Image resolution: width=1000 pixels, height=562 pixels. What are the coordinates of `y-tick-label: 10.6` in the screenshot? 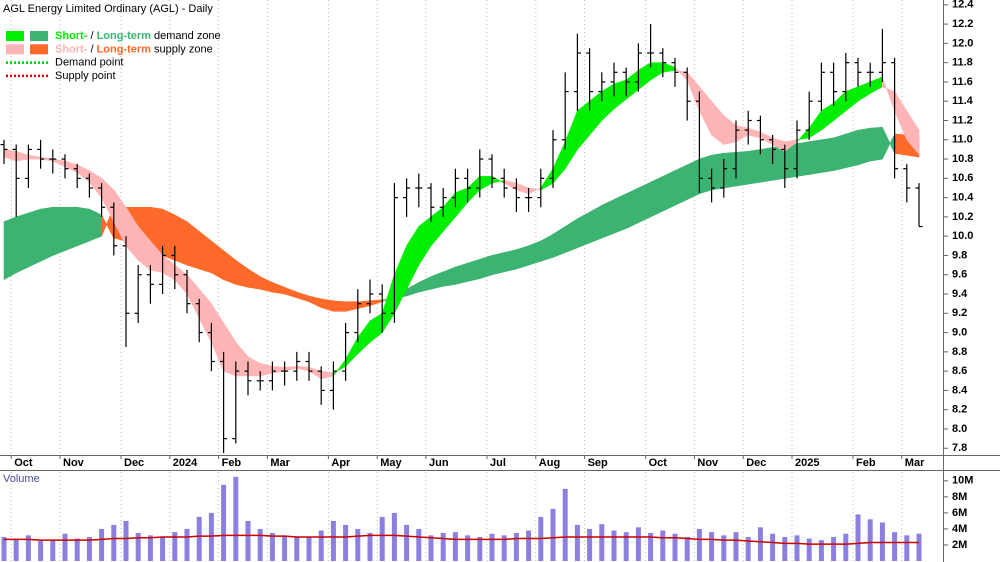 It's located at (962, 178).